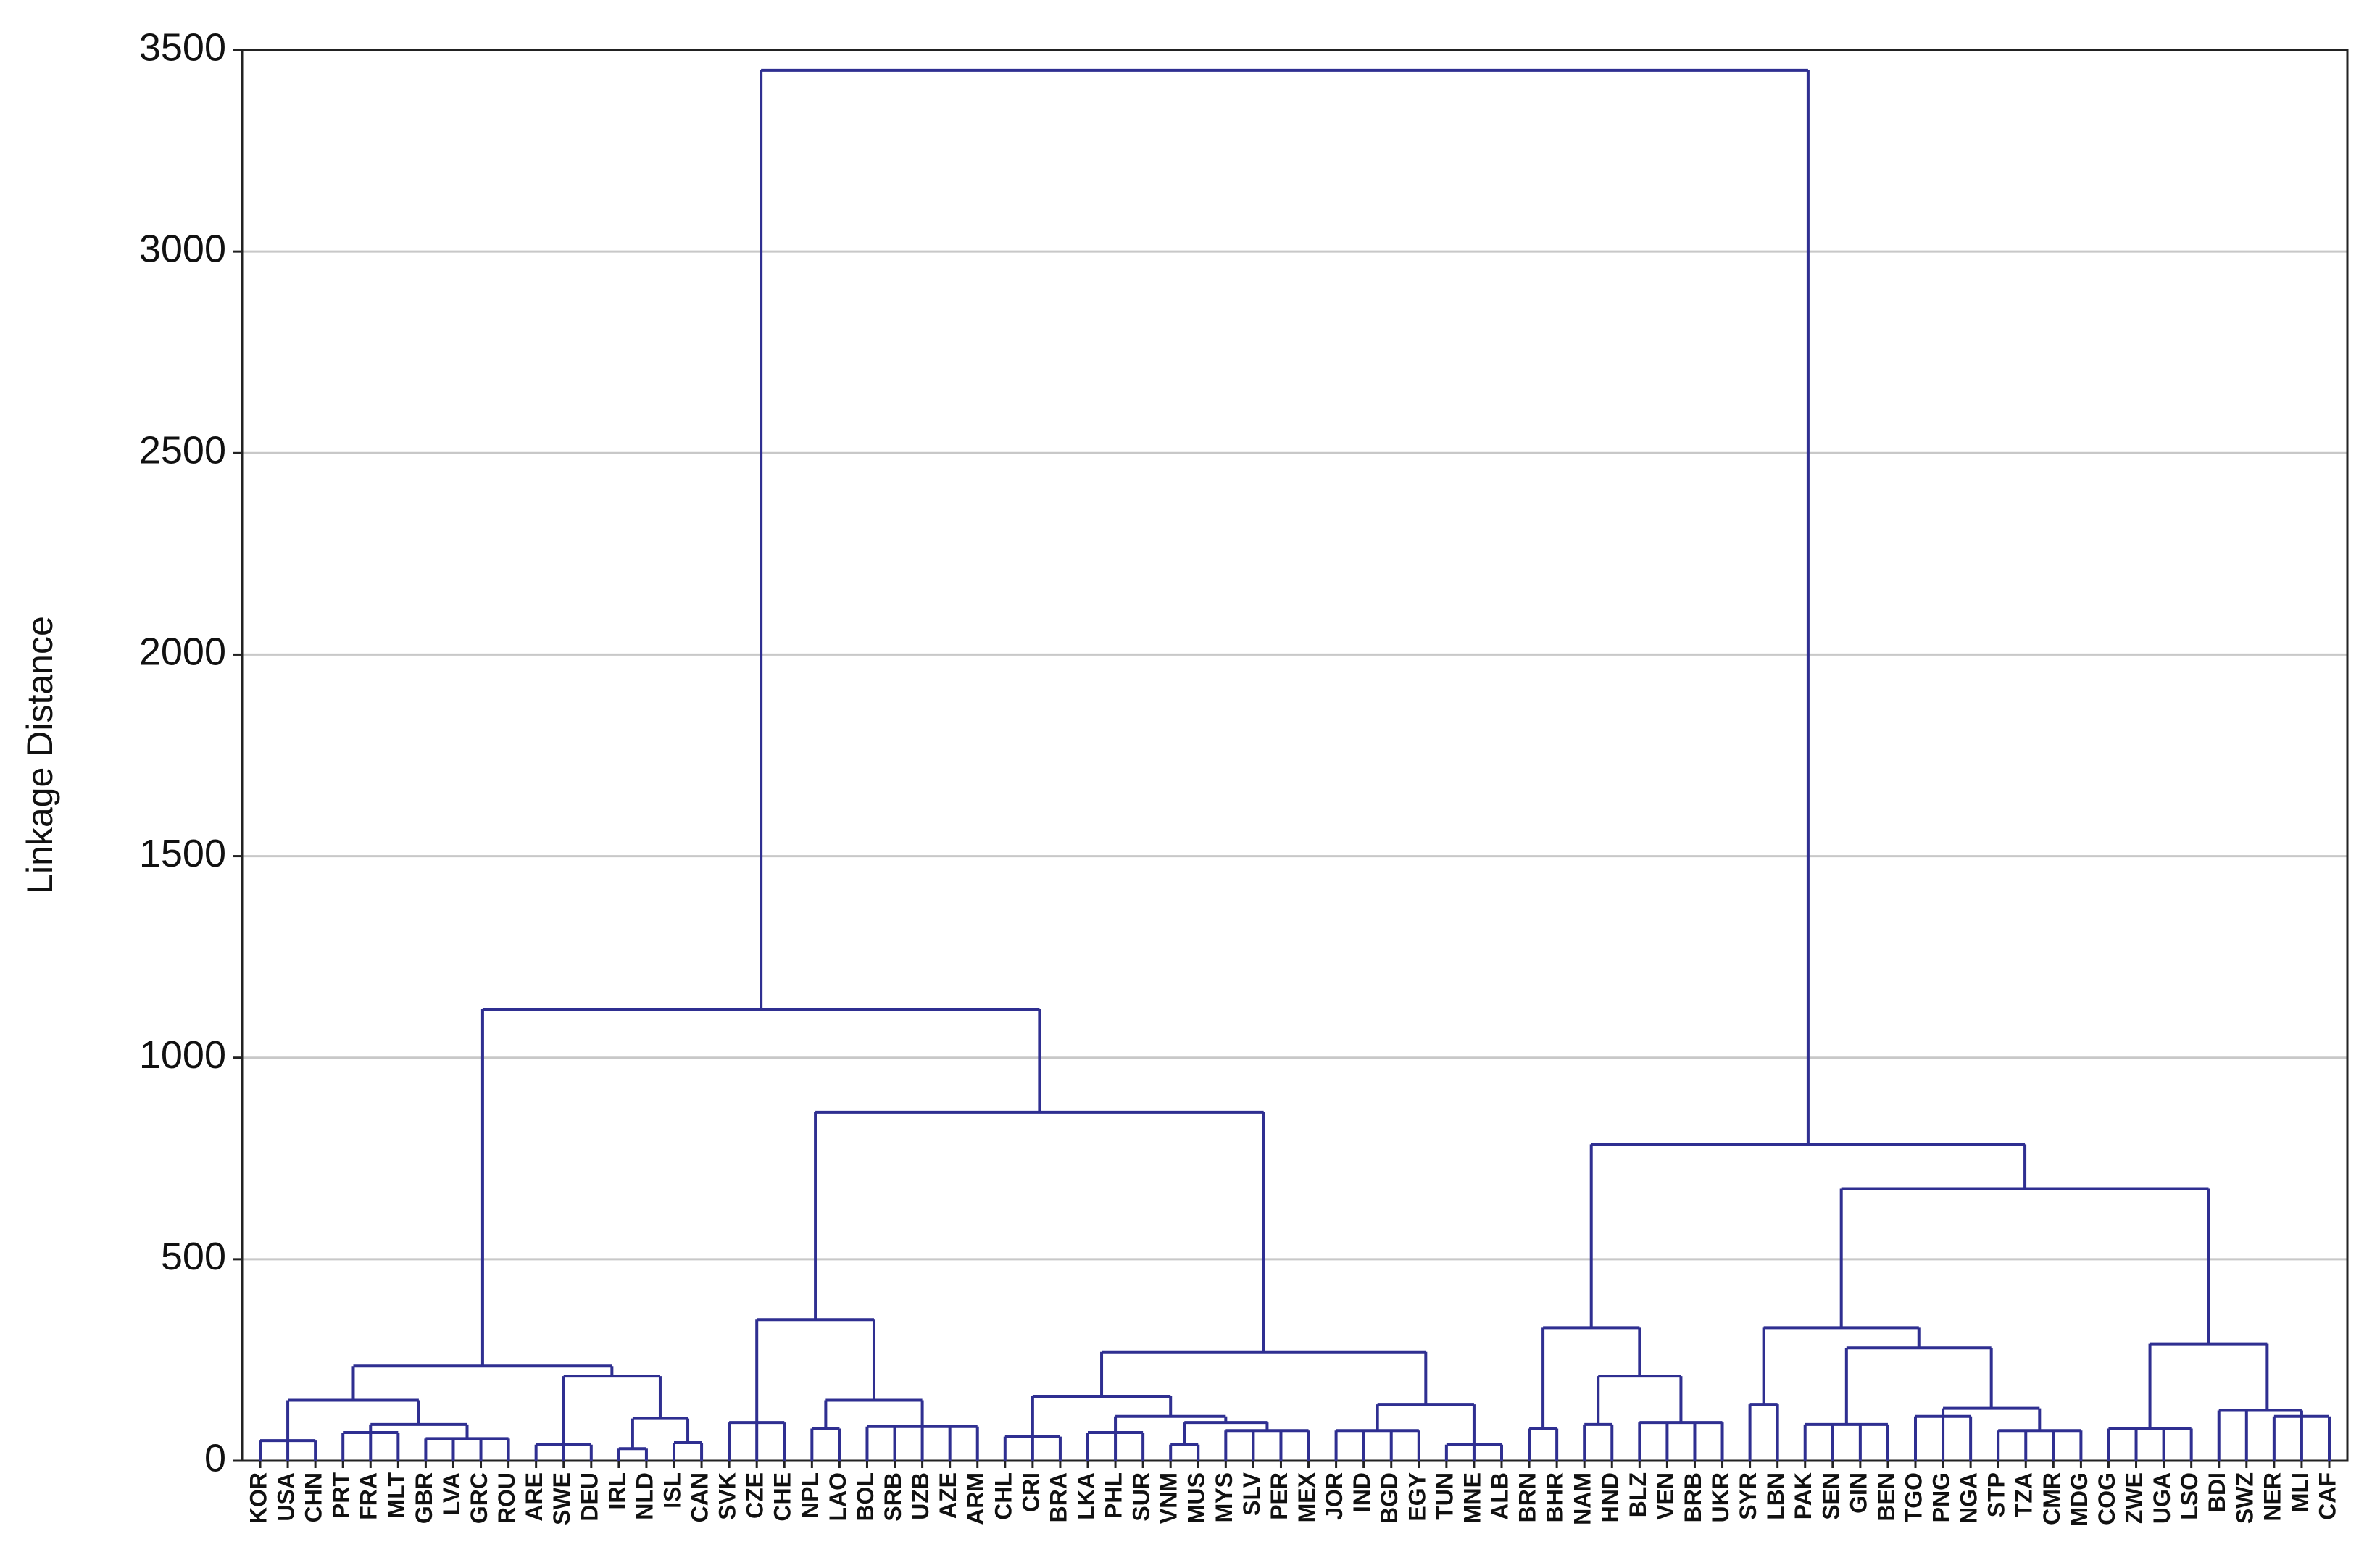 Image resolution: width=2372 pixels, height=1568 pixels. What do you see at coordinates (755, 1495) in the screenshot?
I see `x-tick-label: CZE` at bounding box center [755, 1495].